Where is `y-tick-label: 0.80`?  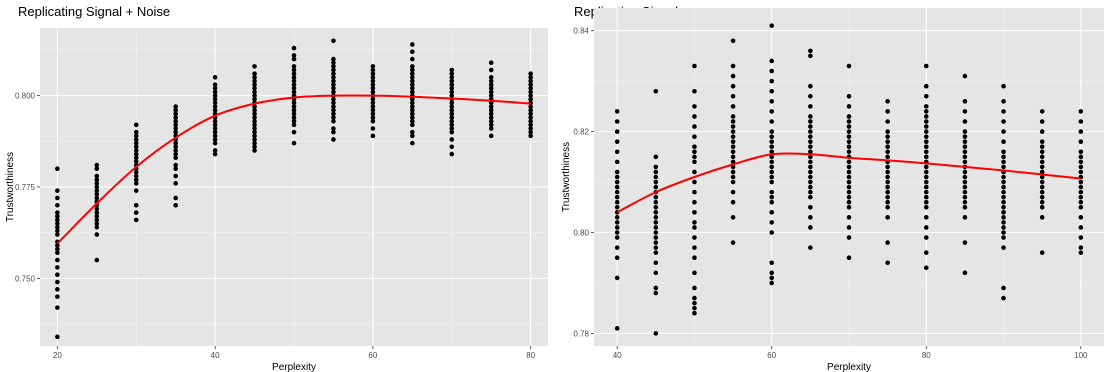
y-tick-label: 0.80 is located at coordinates (581, 232).